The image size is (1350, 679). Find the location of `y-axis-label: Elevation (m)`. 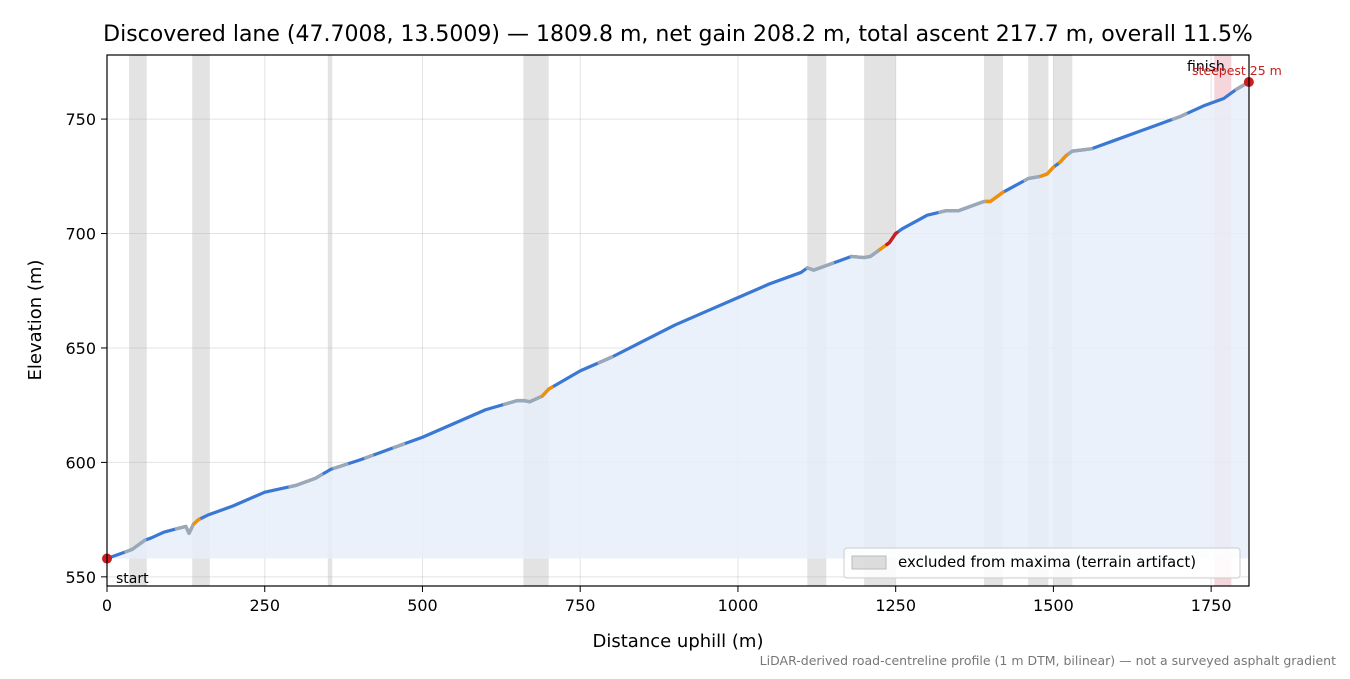

y-axis-label: Elevation (m) is located at coordinates (35, 320).